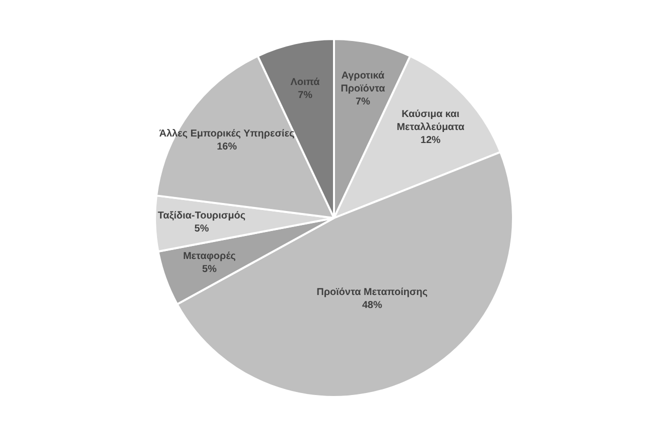  I want to click on slice-label: Άλλες Εμπορικές Υπηρεσίες, so click(226, 134).